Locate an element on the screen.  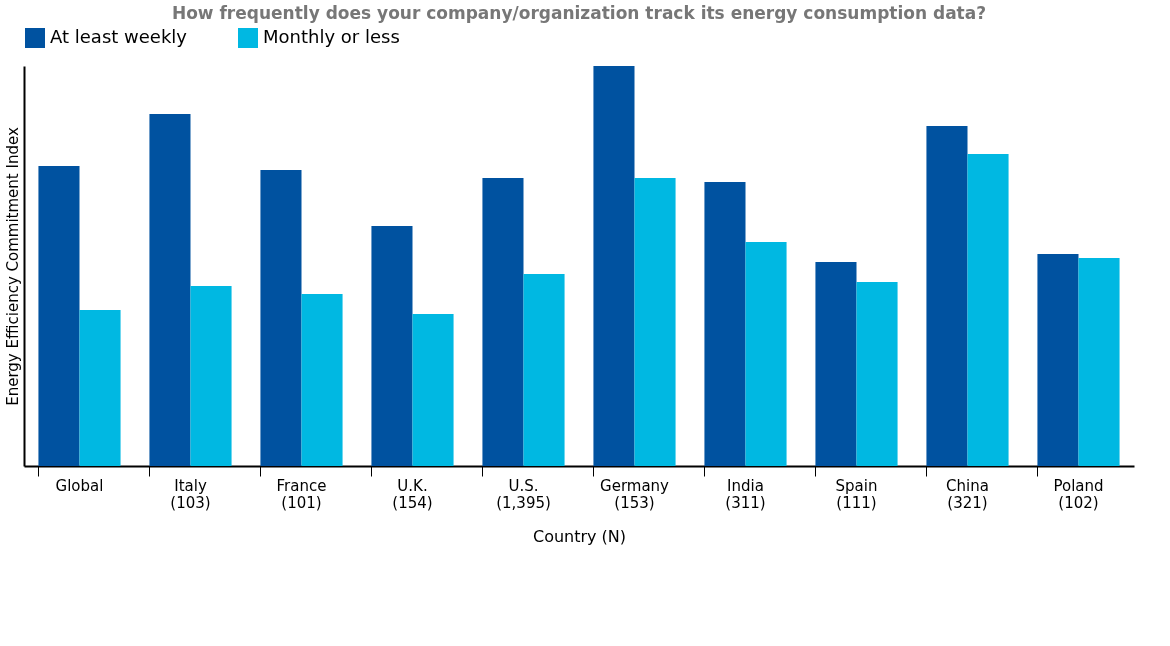
x-tick-label: U.K. (154) is located at coordinates (412, 494).